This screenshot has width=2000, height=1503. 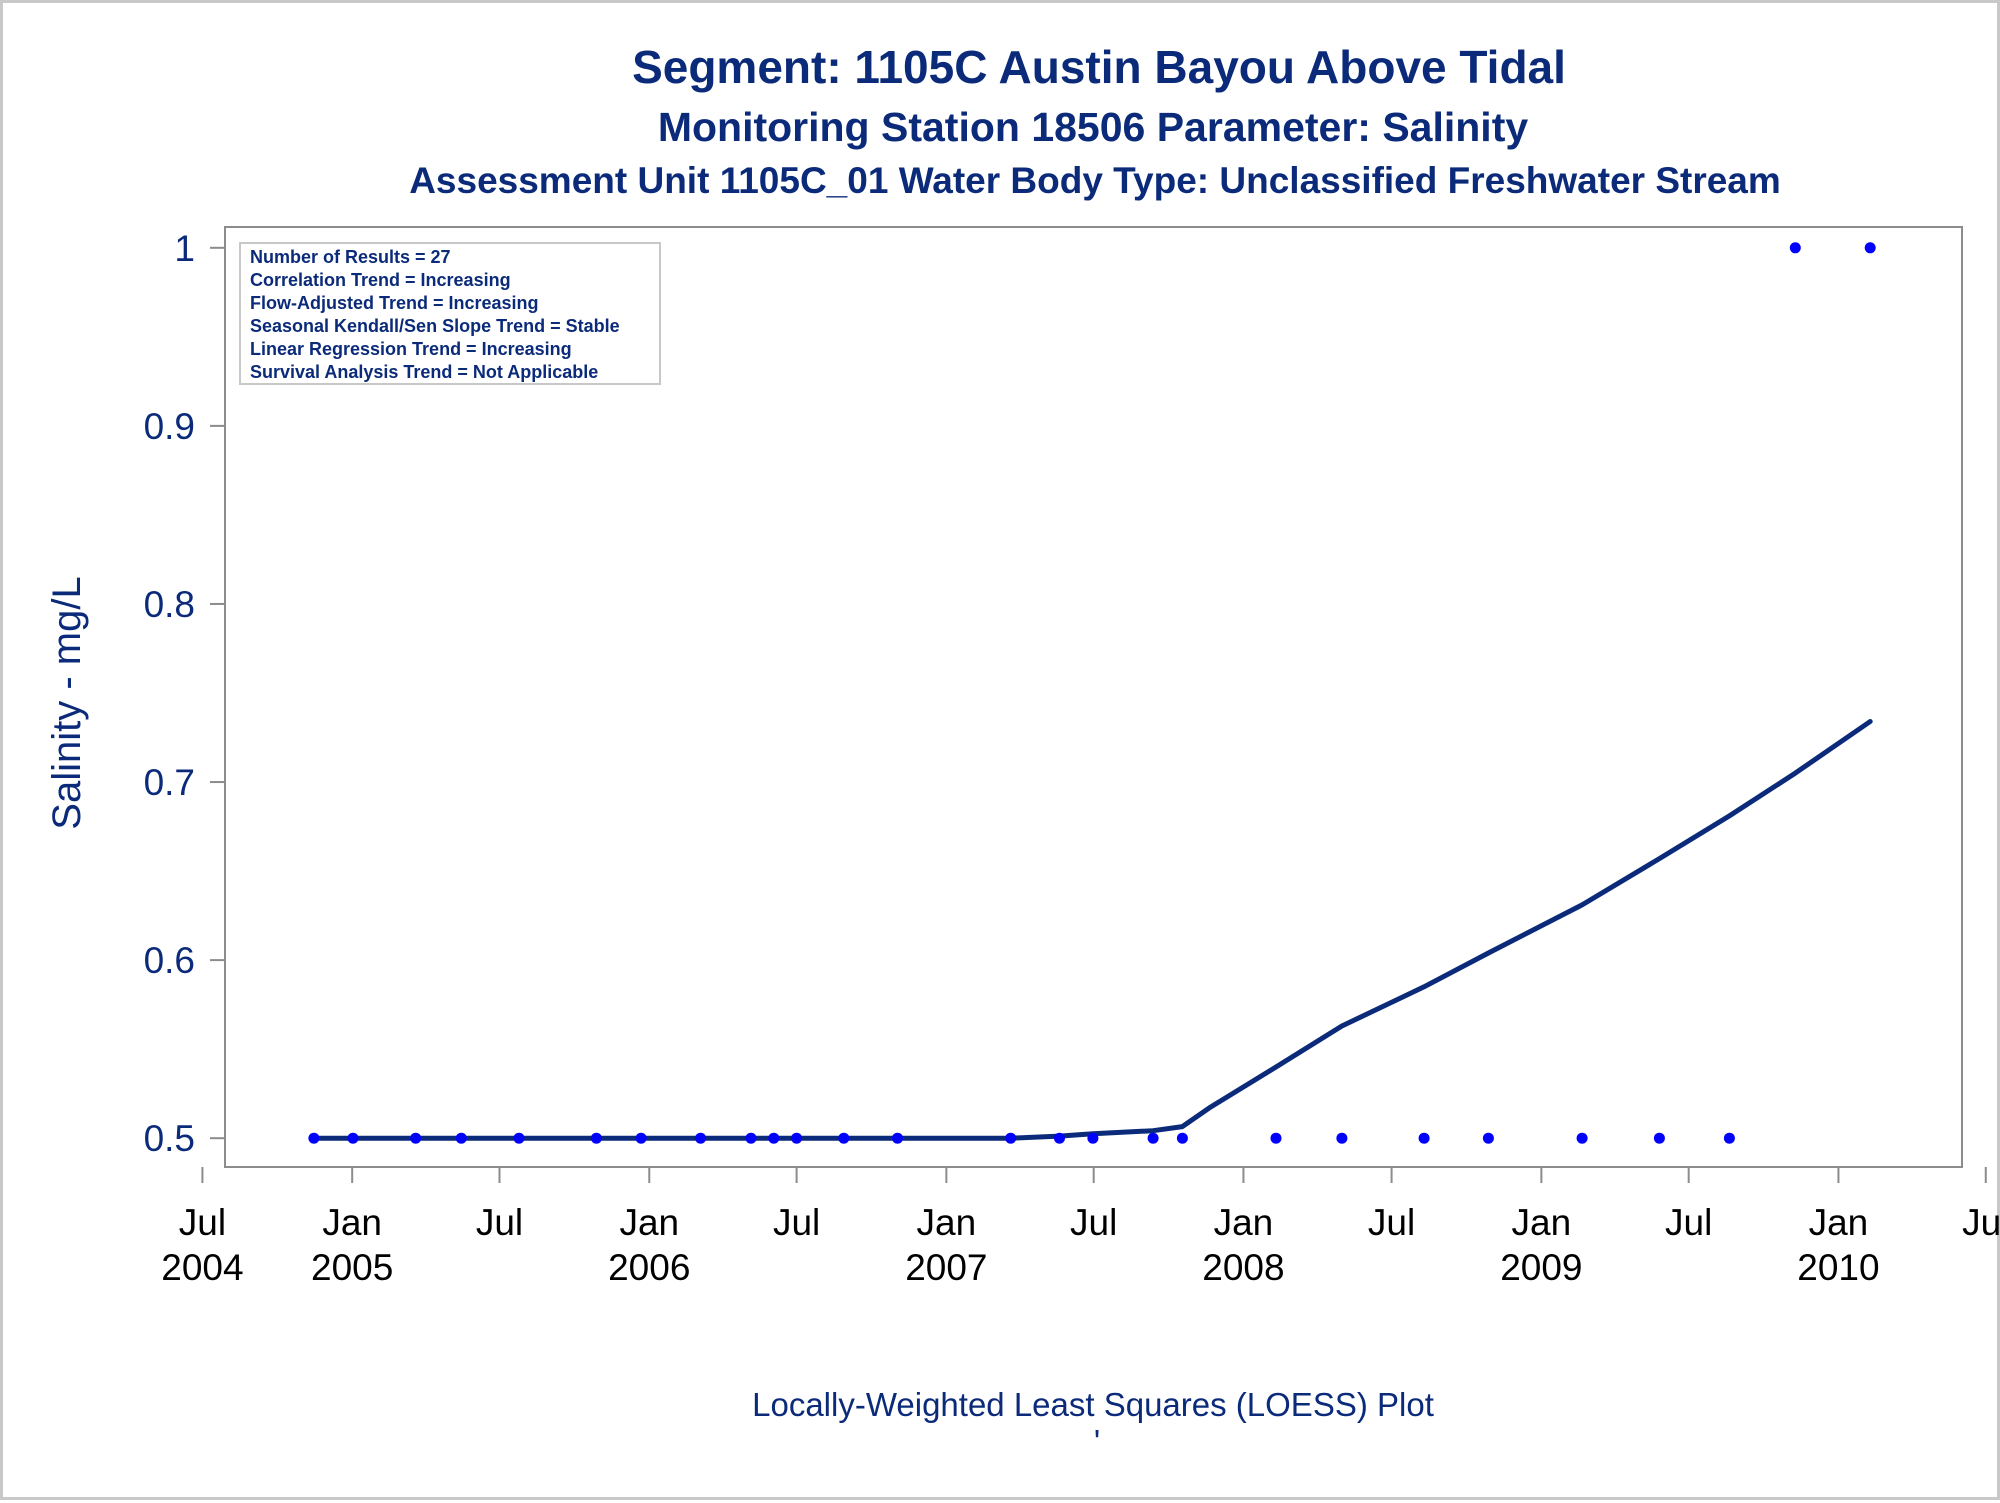 What do you see at coordinates (649, 1267) in the screenshot?
I see `x-tick-label-year: 2006` at bounding box center [649, 1267].